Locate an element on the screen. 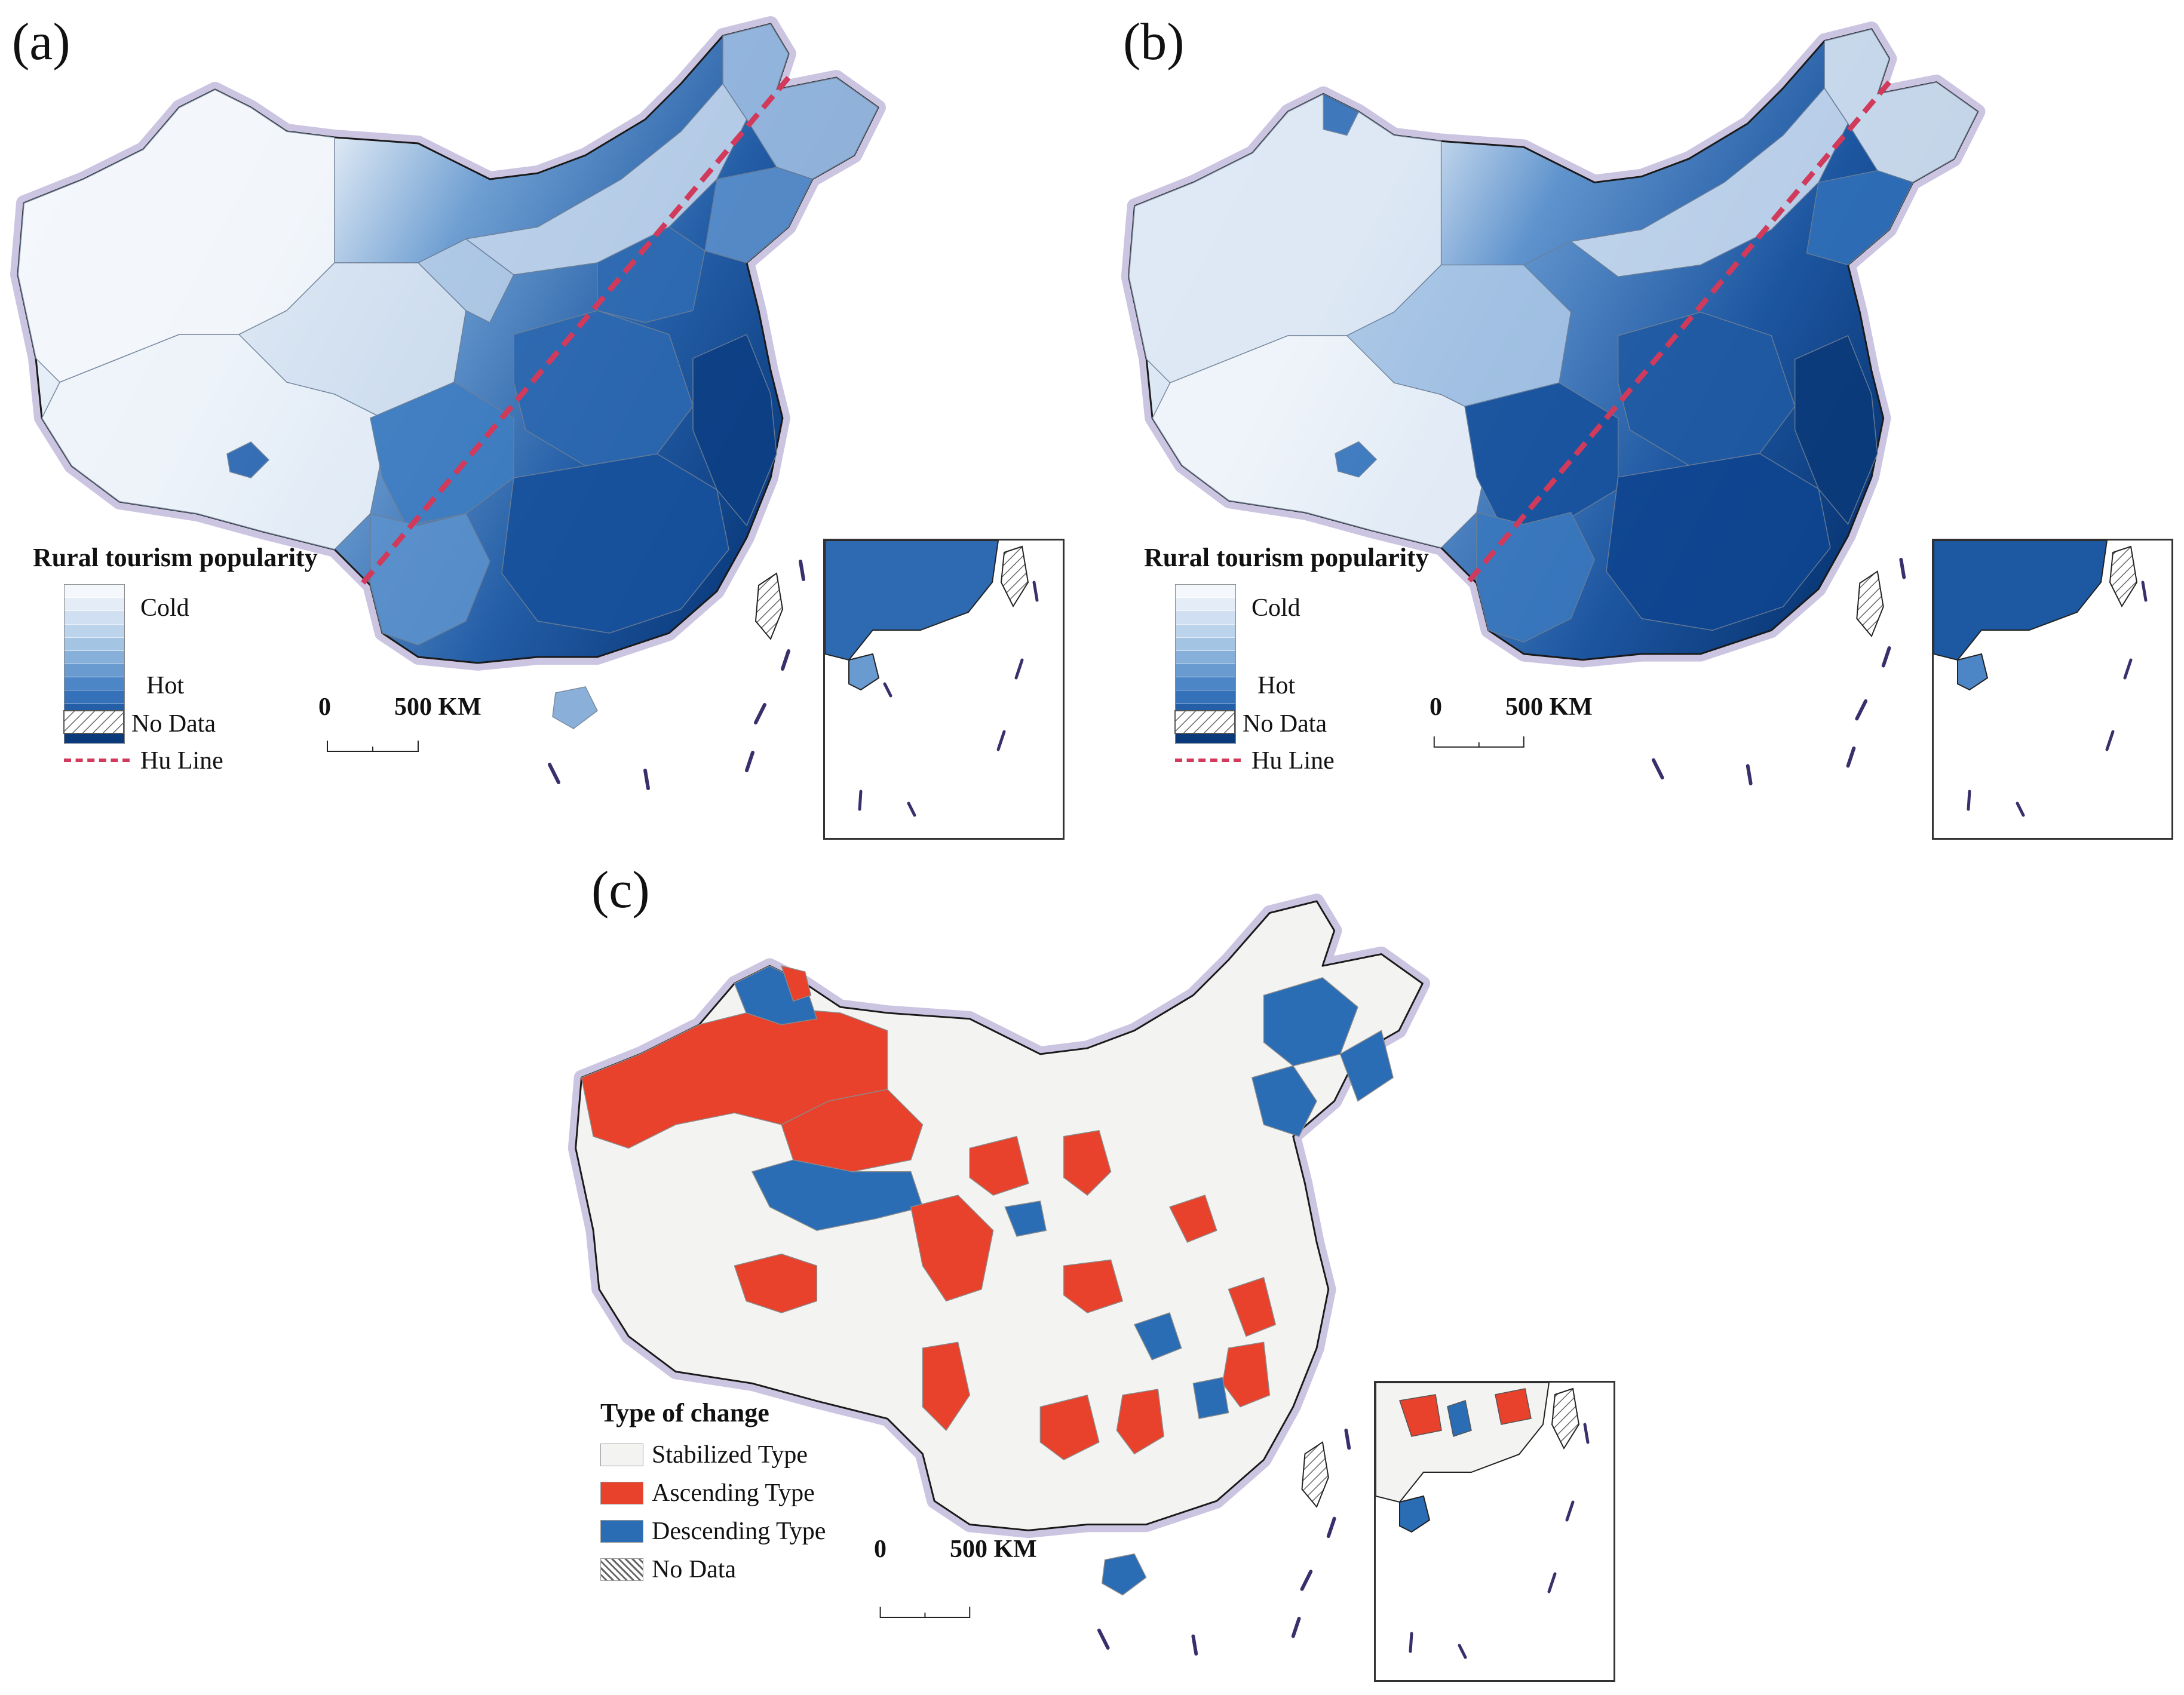 Image resolution: width=2184 pixels, height=1695 pixels. region-tibet-hotspot-a is located at coordinates (248, 459).